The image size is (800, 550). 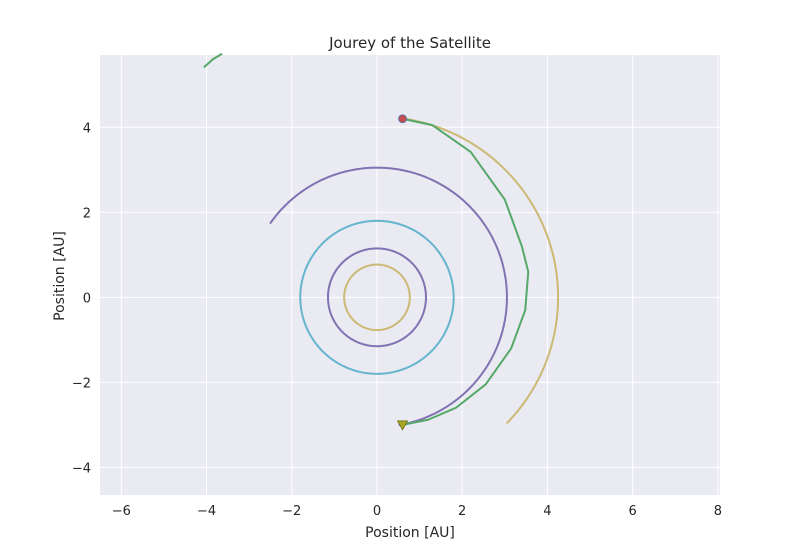 What do you see at coordinates (81, 468) in the screenshot?
I see `y-tick-label: −4` at bounding box center [81, 468].